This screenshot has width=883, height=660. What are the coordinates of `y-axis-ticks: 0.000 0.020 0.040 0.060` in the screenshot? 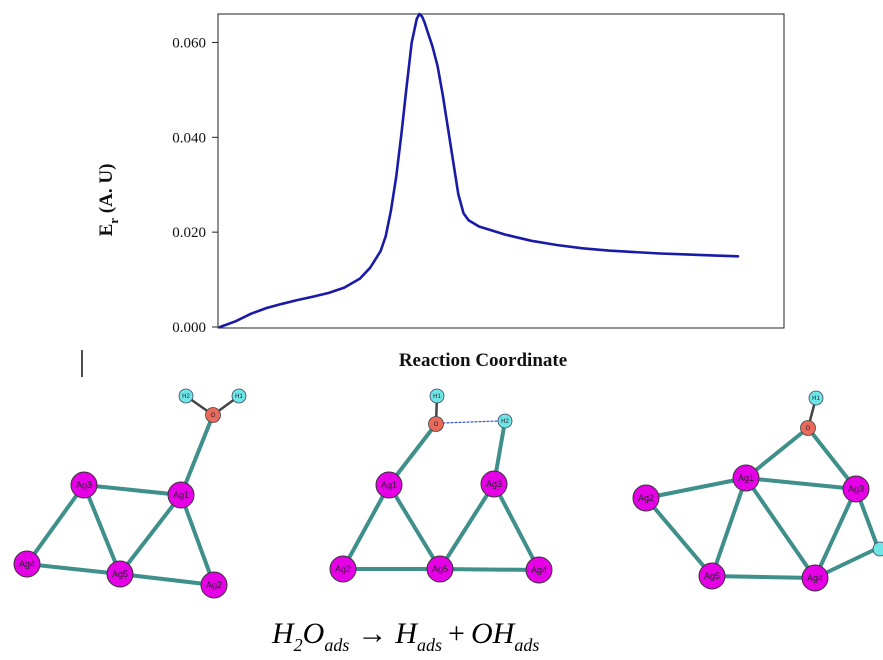 It's located at (195, 185).